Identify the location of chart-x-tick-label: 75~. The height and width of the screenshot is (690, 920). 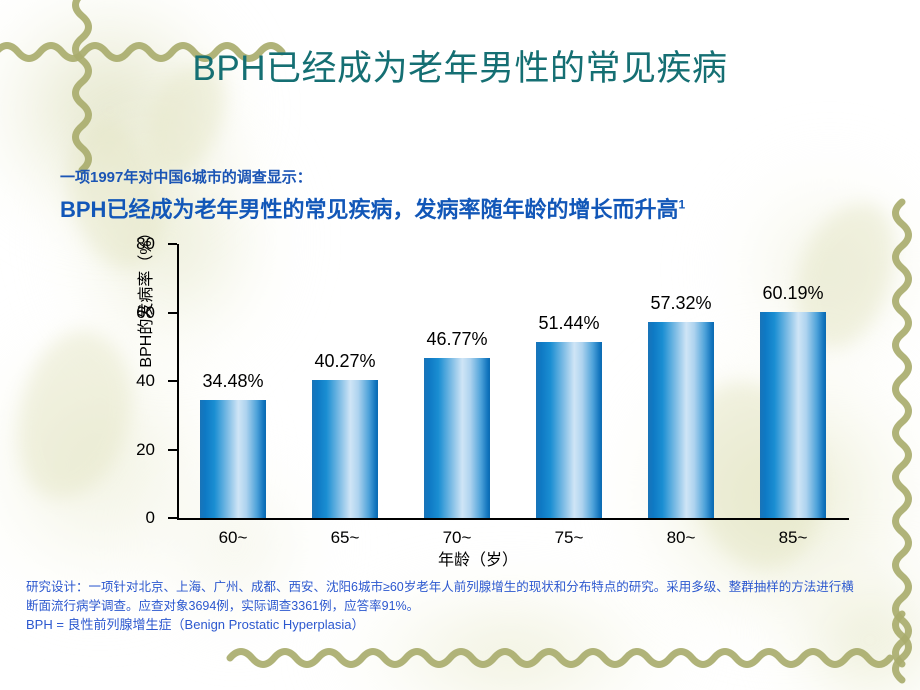
(569, 537).